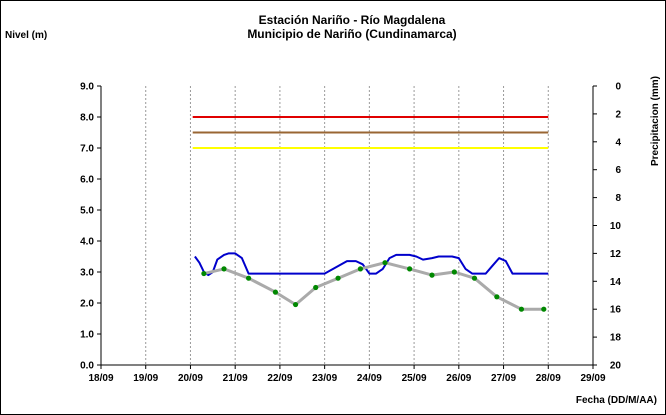 This screenshot has height=415, width=666. I want to click on y-right-tick-label: 20, so click(616, 366).